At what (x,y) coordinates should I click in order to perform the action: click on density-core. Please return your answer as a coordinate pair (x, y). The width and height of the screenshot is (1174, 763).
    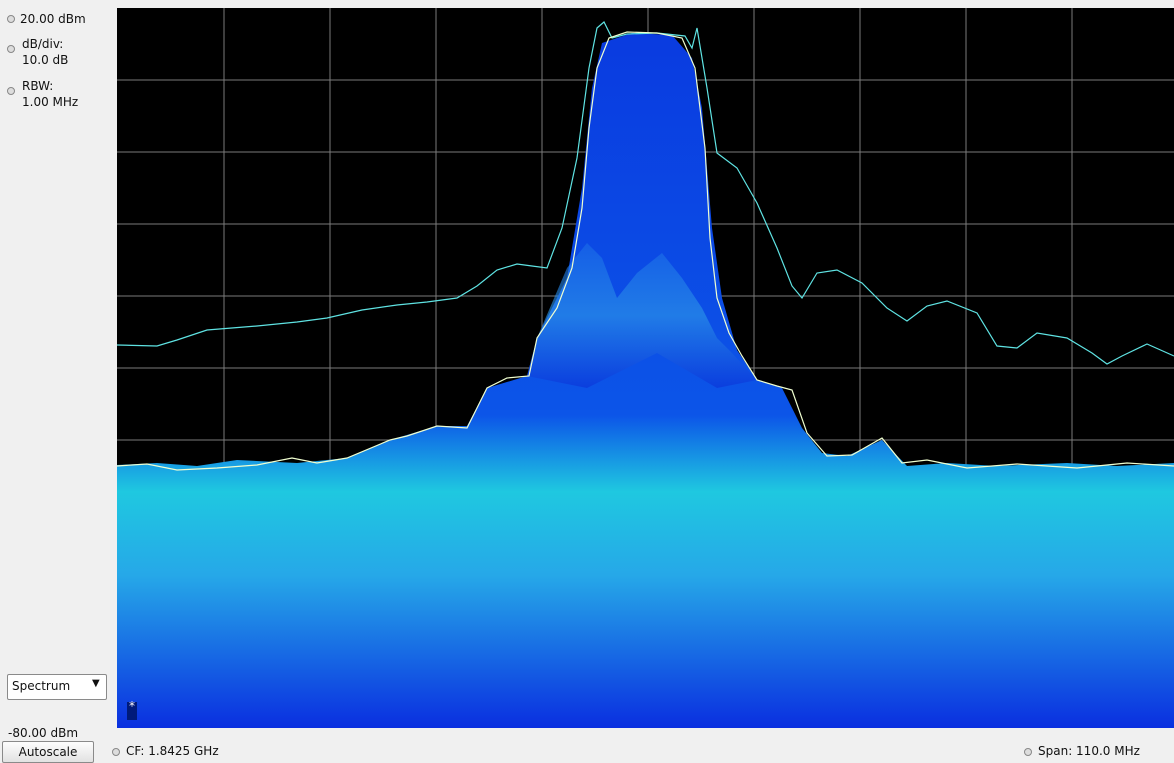
    Looking at the image, I should click on (642, 315).